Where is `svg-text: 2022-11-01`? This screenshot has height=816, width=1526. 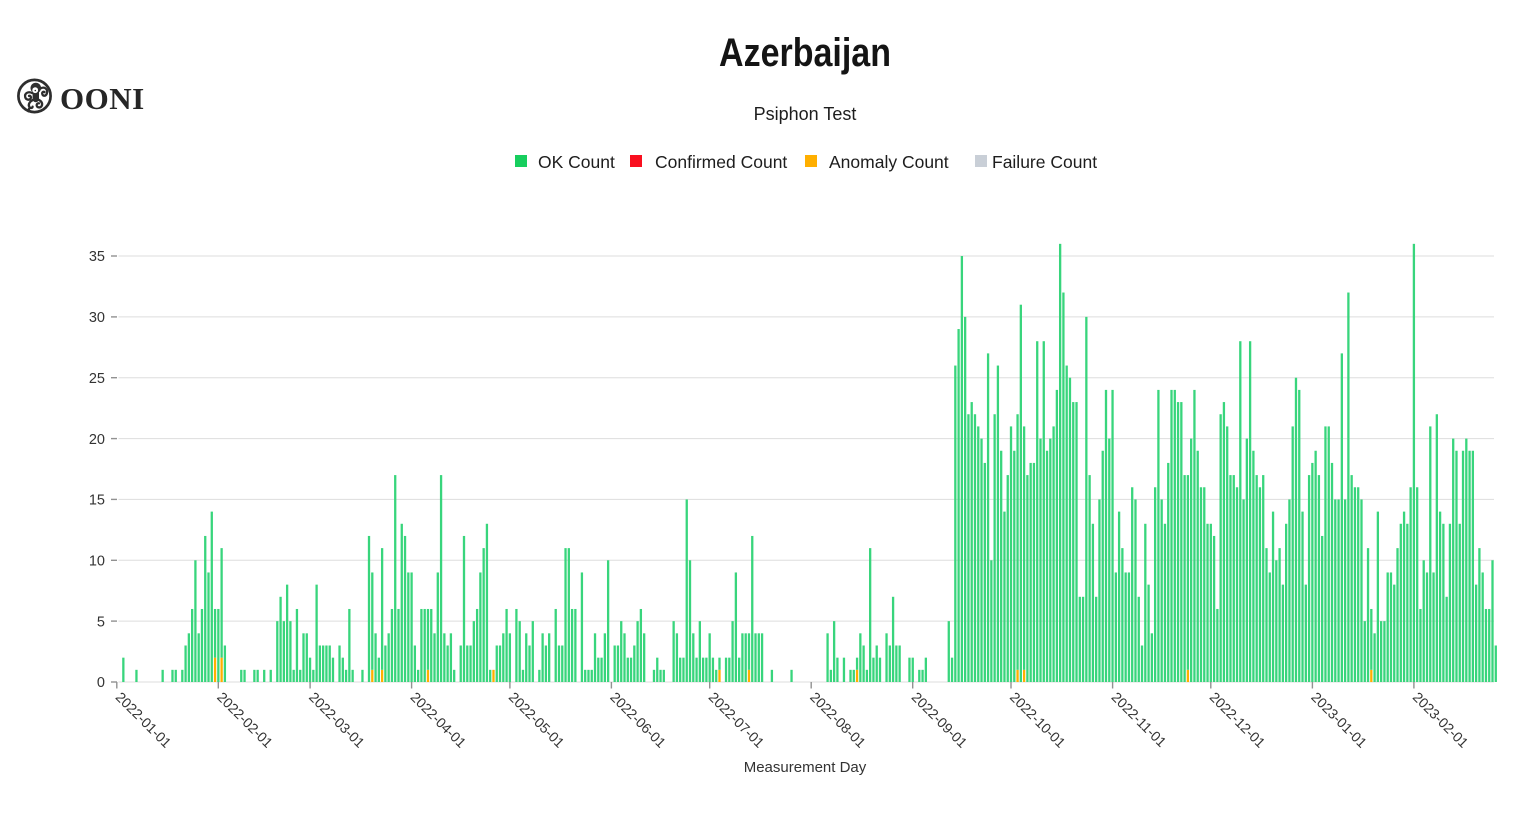
svg-text: 2022-11-01 is located at coordinates (1138, 719).